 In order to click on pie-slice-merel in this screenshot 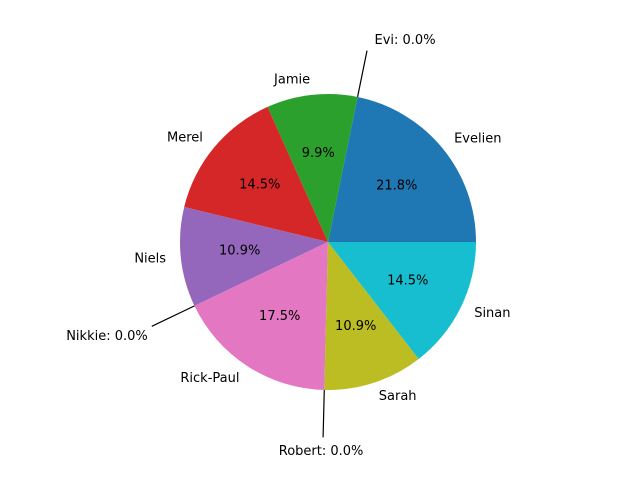, I will do `click(256, 174)`.